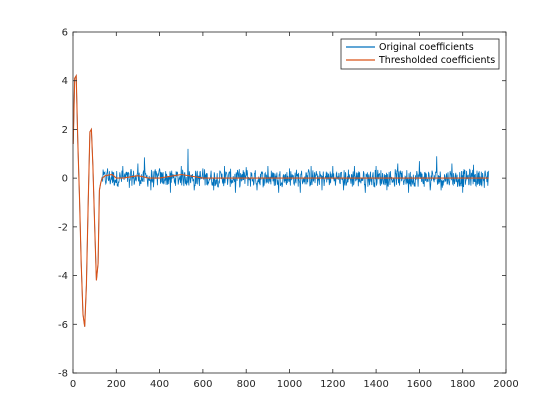 This screenshot has width=560, height=420. What do you see at coordinates (65, 179) in the screenshot?
I see `y-tick-label: 0` at bounding box center [65, 179].